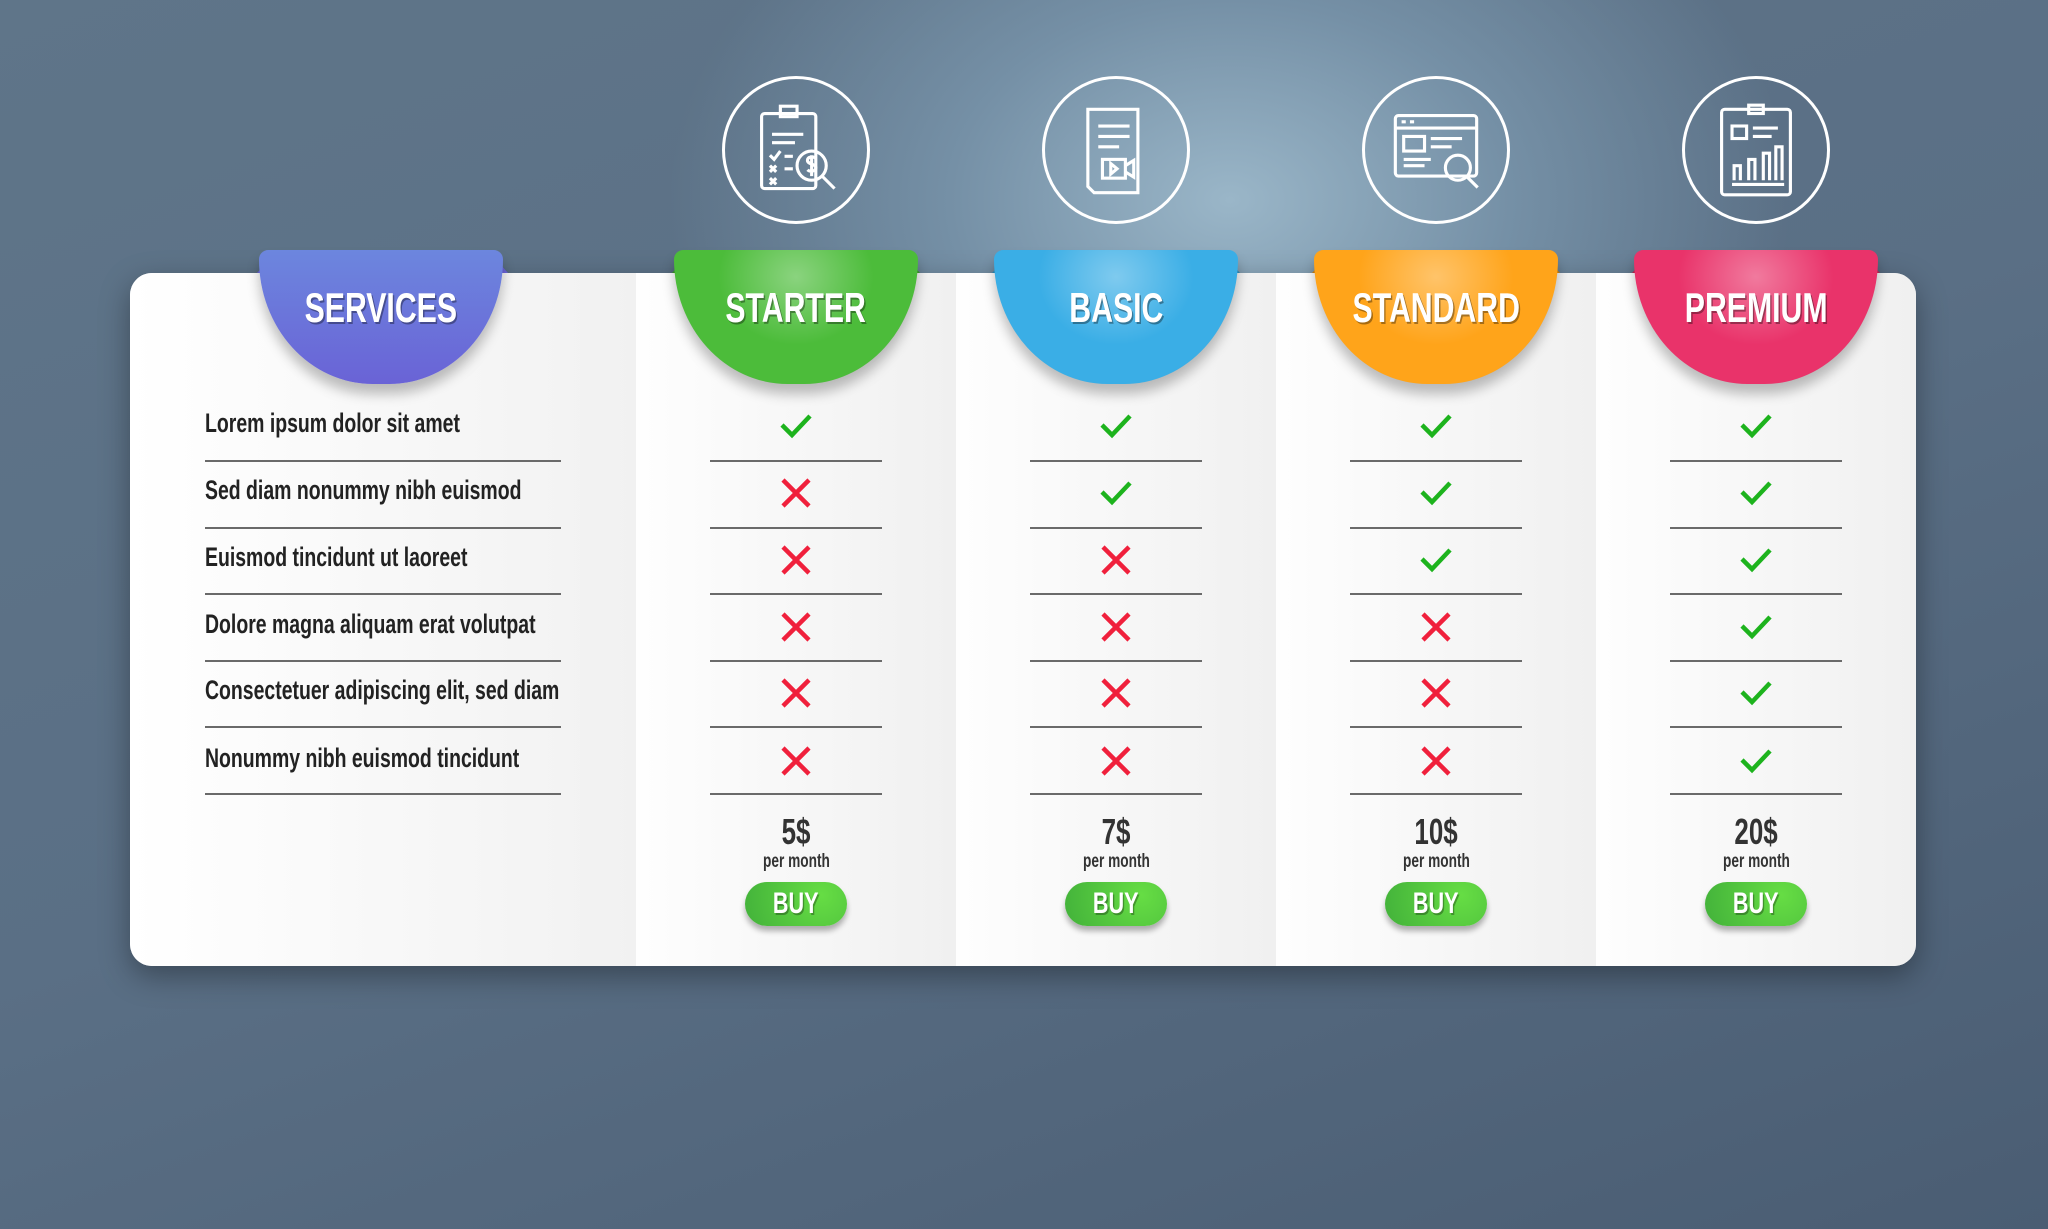 This screenshot has height=1229, width=2048. What do you see at coordinates (796, 619) in the screenshot?
I see `plan-column-starter: 5$ per month BUY` at bounding box center [796, 619].